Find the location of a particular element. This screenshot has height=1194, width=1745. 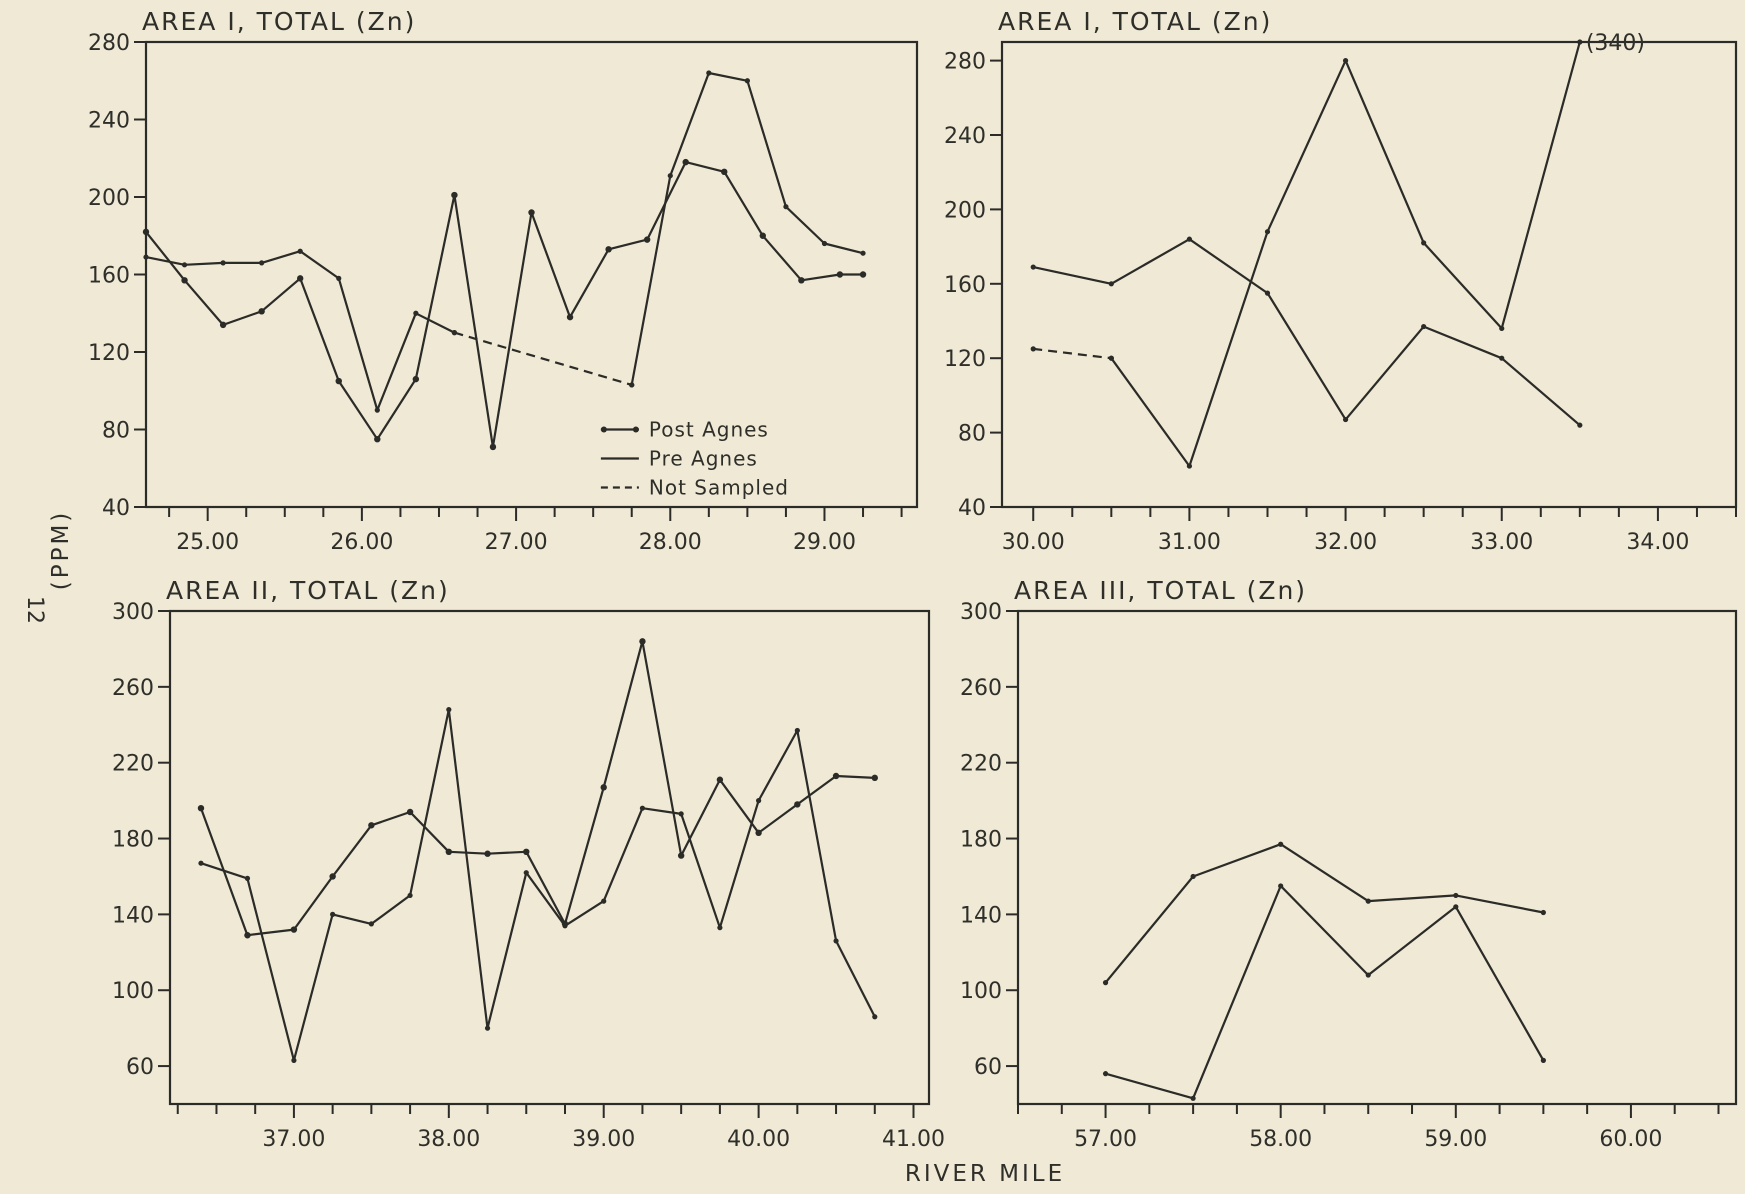

y-tick-label: 260 is located at coordinates (133, 688).